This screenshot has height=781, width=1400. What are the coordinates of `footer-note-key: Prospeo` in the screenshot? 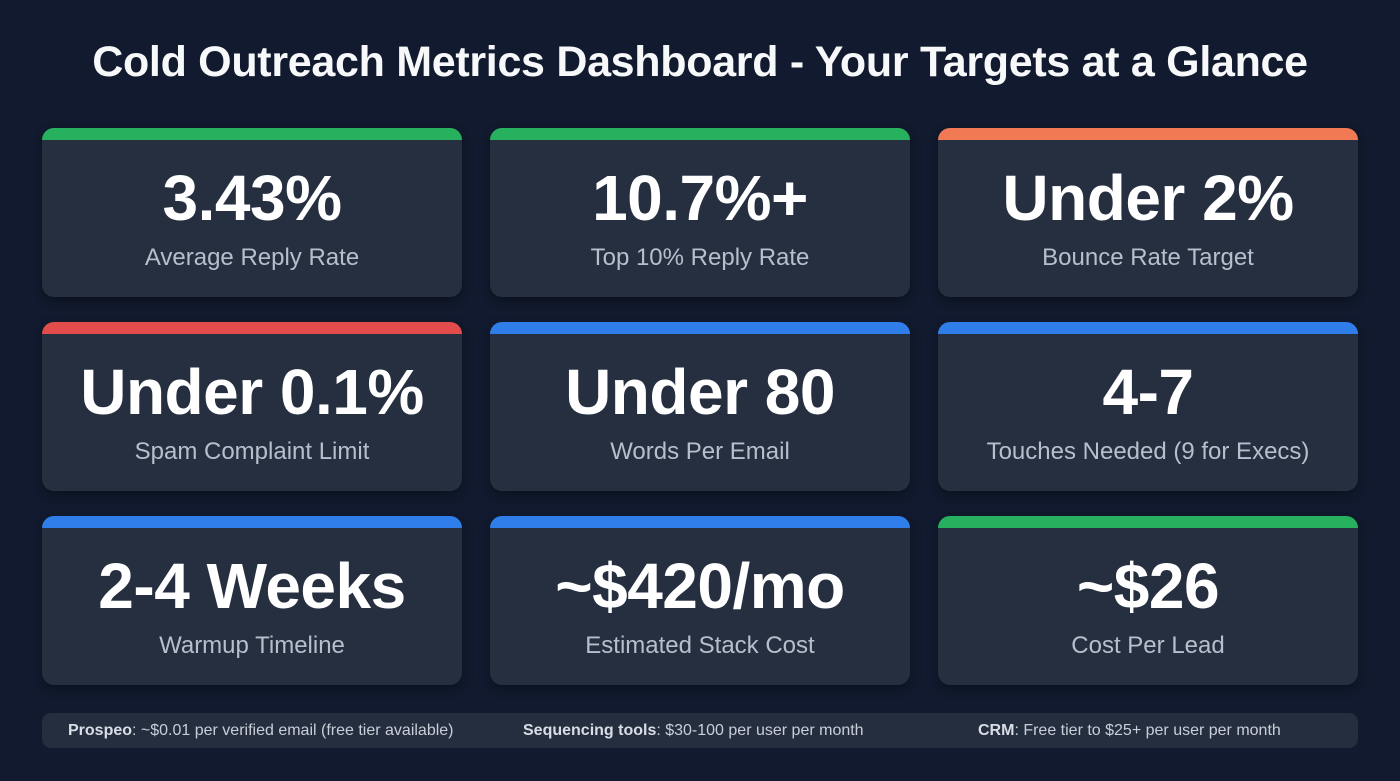 It's located at (100, 730).